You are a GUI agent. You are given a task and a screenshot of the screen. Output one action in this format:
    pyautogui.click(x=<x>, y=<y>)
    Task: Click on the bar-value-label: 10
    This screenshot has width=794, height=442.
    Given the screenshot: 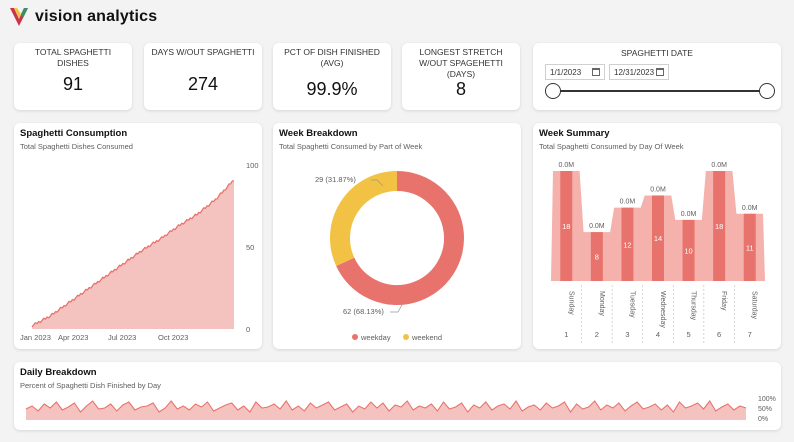 What is the action you would take?
    pyautogui.click(x=688, y=250)
    